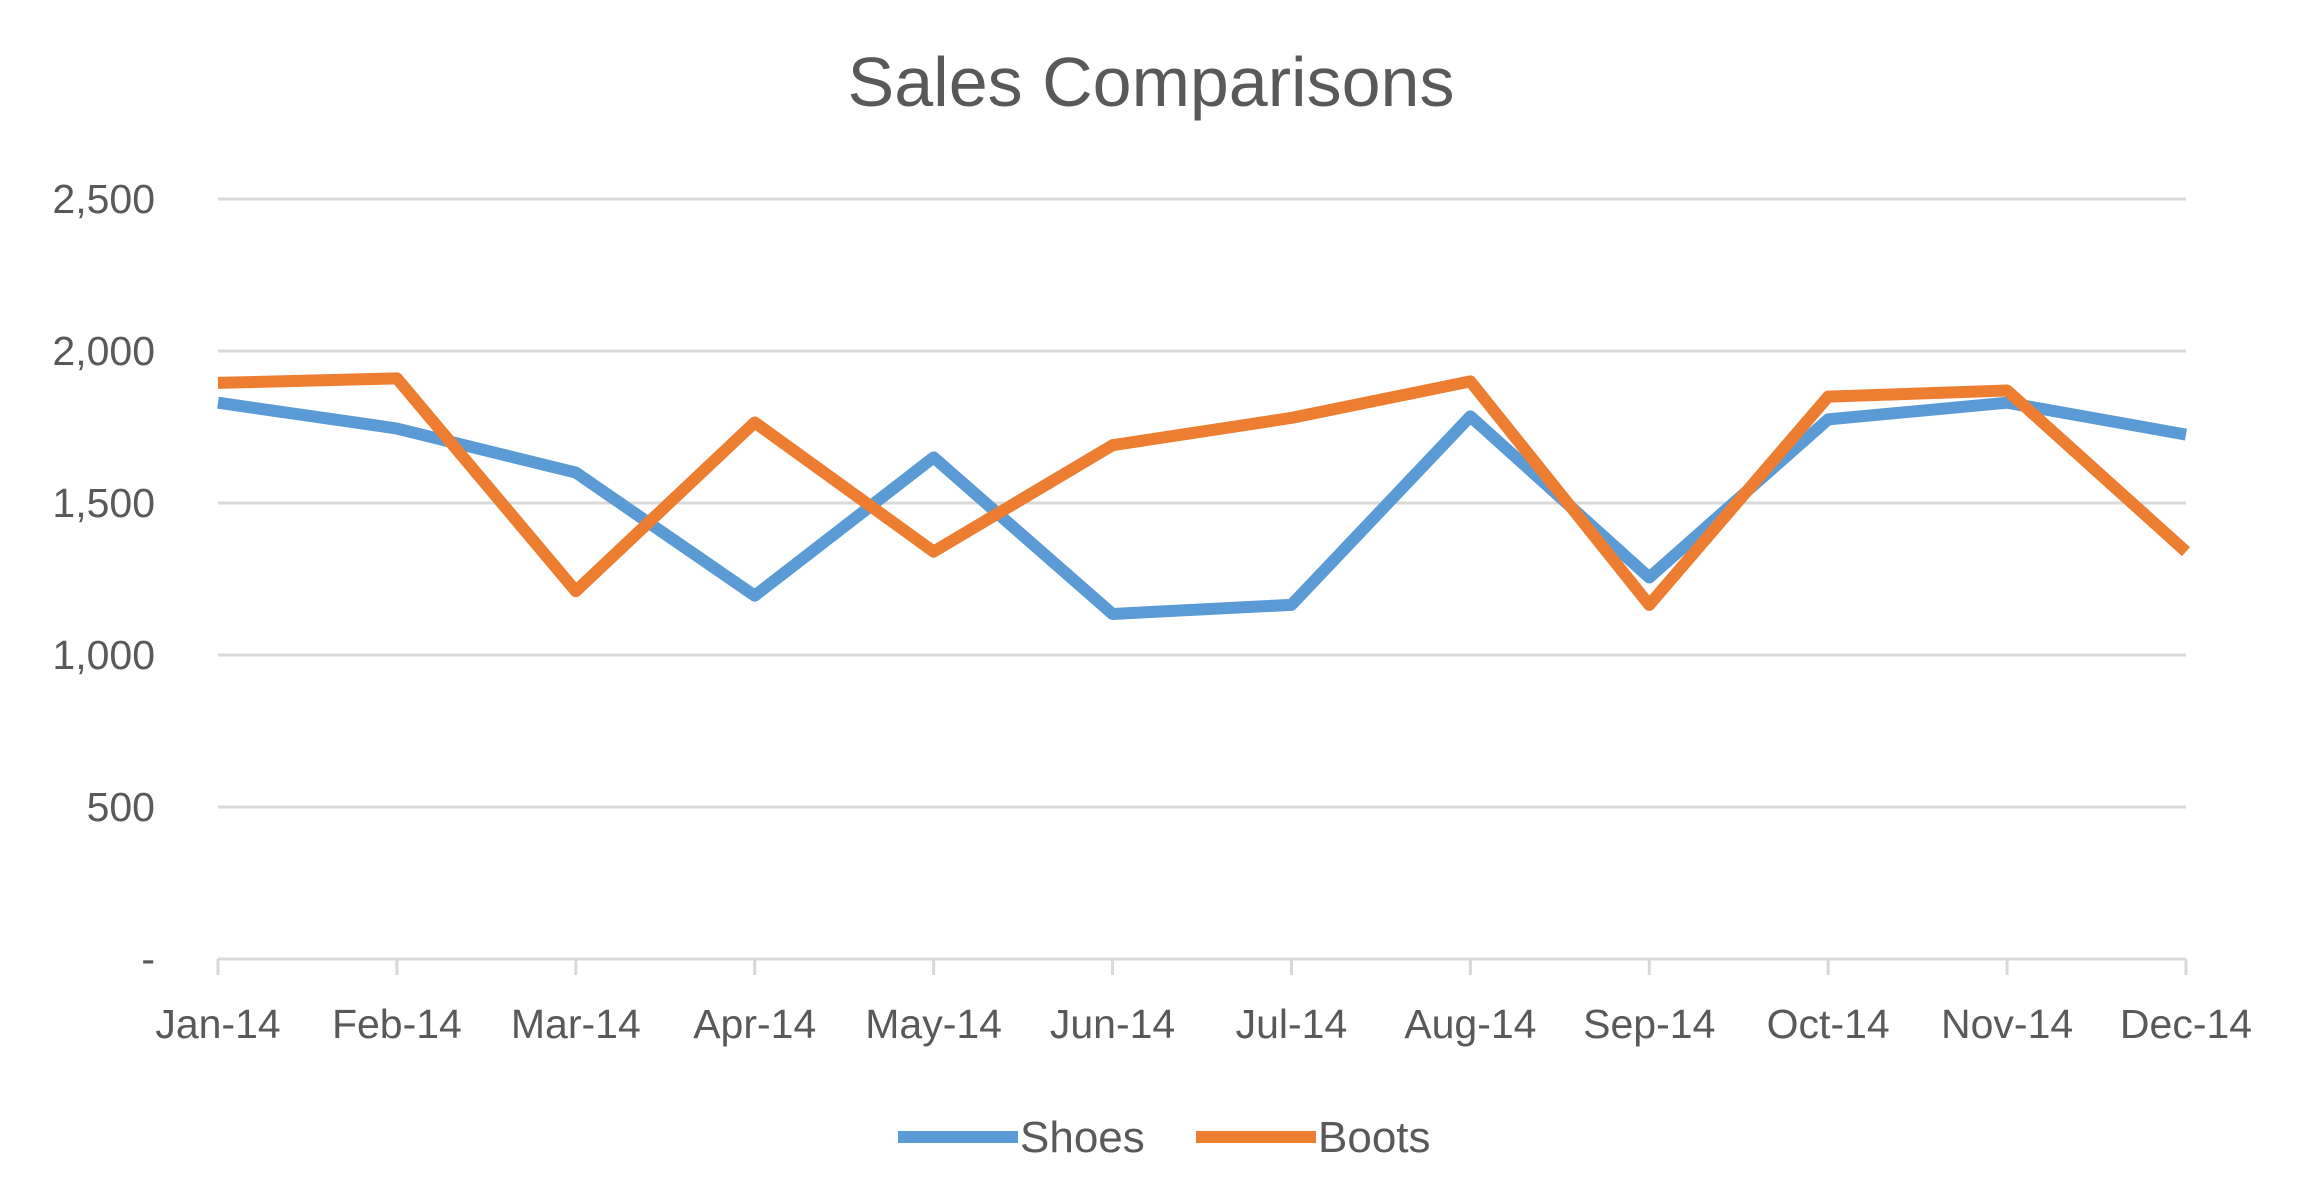  I want to click on y-tick-label: -, so click(148, 959).